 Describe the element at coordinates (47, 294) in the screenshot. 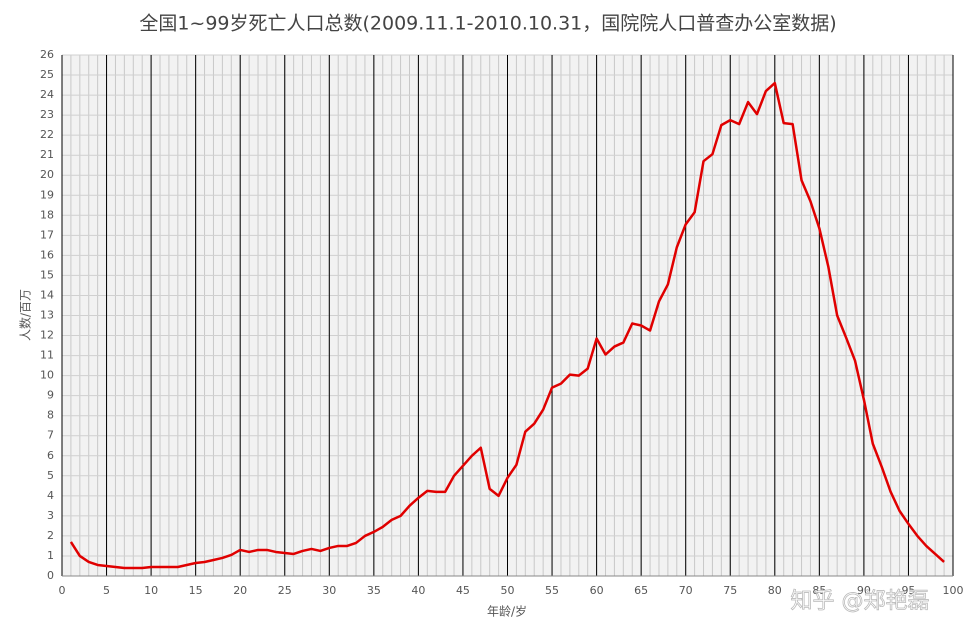

I see `y-tick-label: 14` at that location.